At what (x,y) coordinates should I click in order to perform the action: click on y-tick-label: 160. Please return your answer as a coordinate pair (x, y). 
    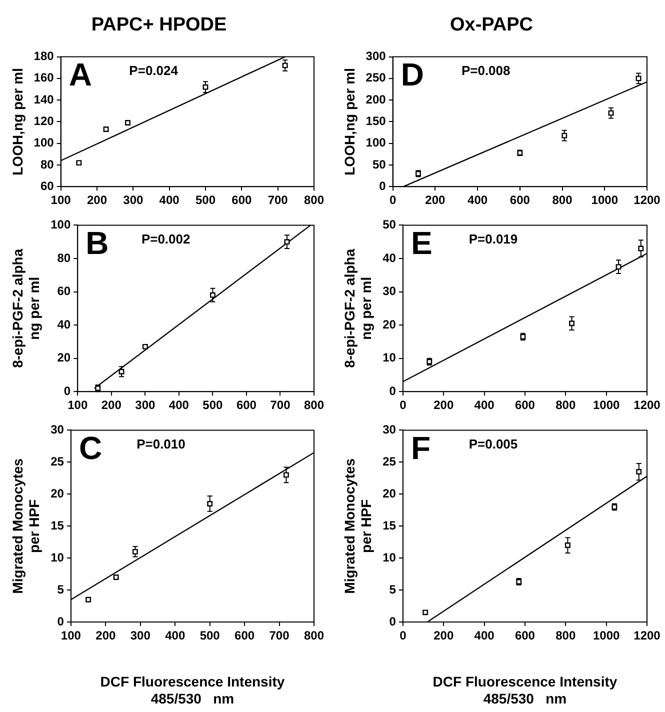
    Looking at the image, I should click on (44, 77).